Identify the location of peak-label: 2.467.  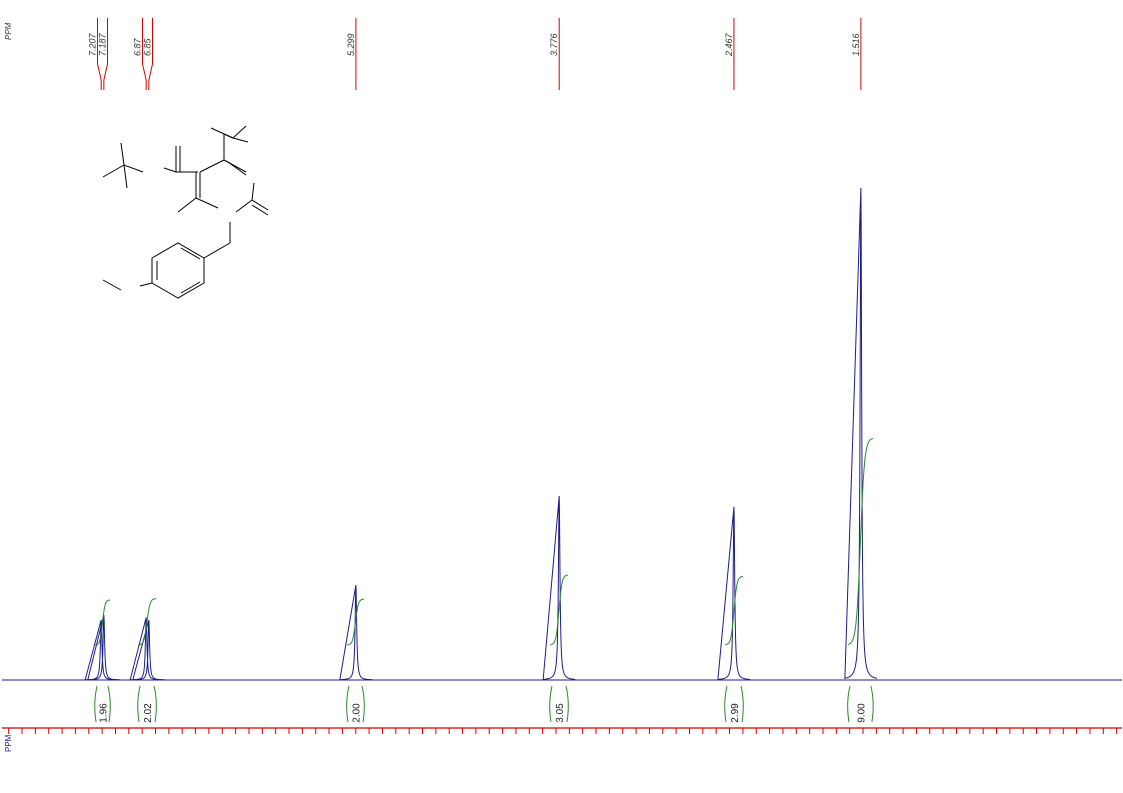
(729, 44).